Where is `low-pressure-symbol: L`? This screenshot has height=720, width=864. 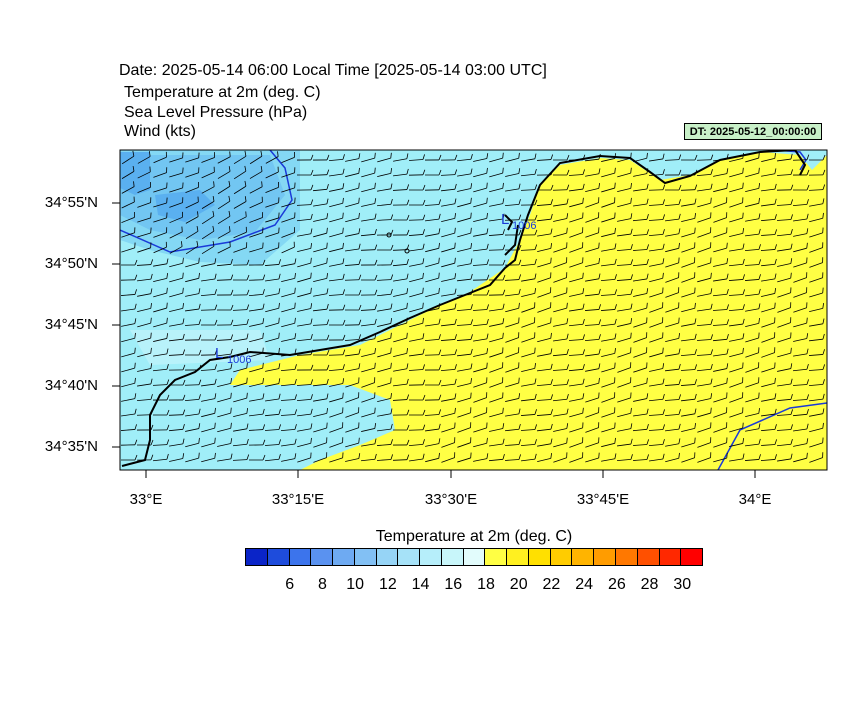 low-pressure-symbol: L is located at coordinates (219, 353).